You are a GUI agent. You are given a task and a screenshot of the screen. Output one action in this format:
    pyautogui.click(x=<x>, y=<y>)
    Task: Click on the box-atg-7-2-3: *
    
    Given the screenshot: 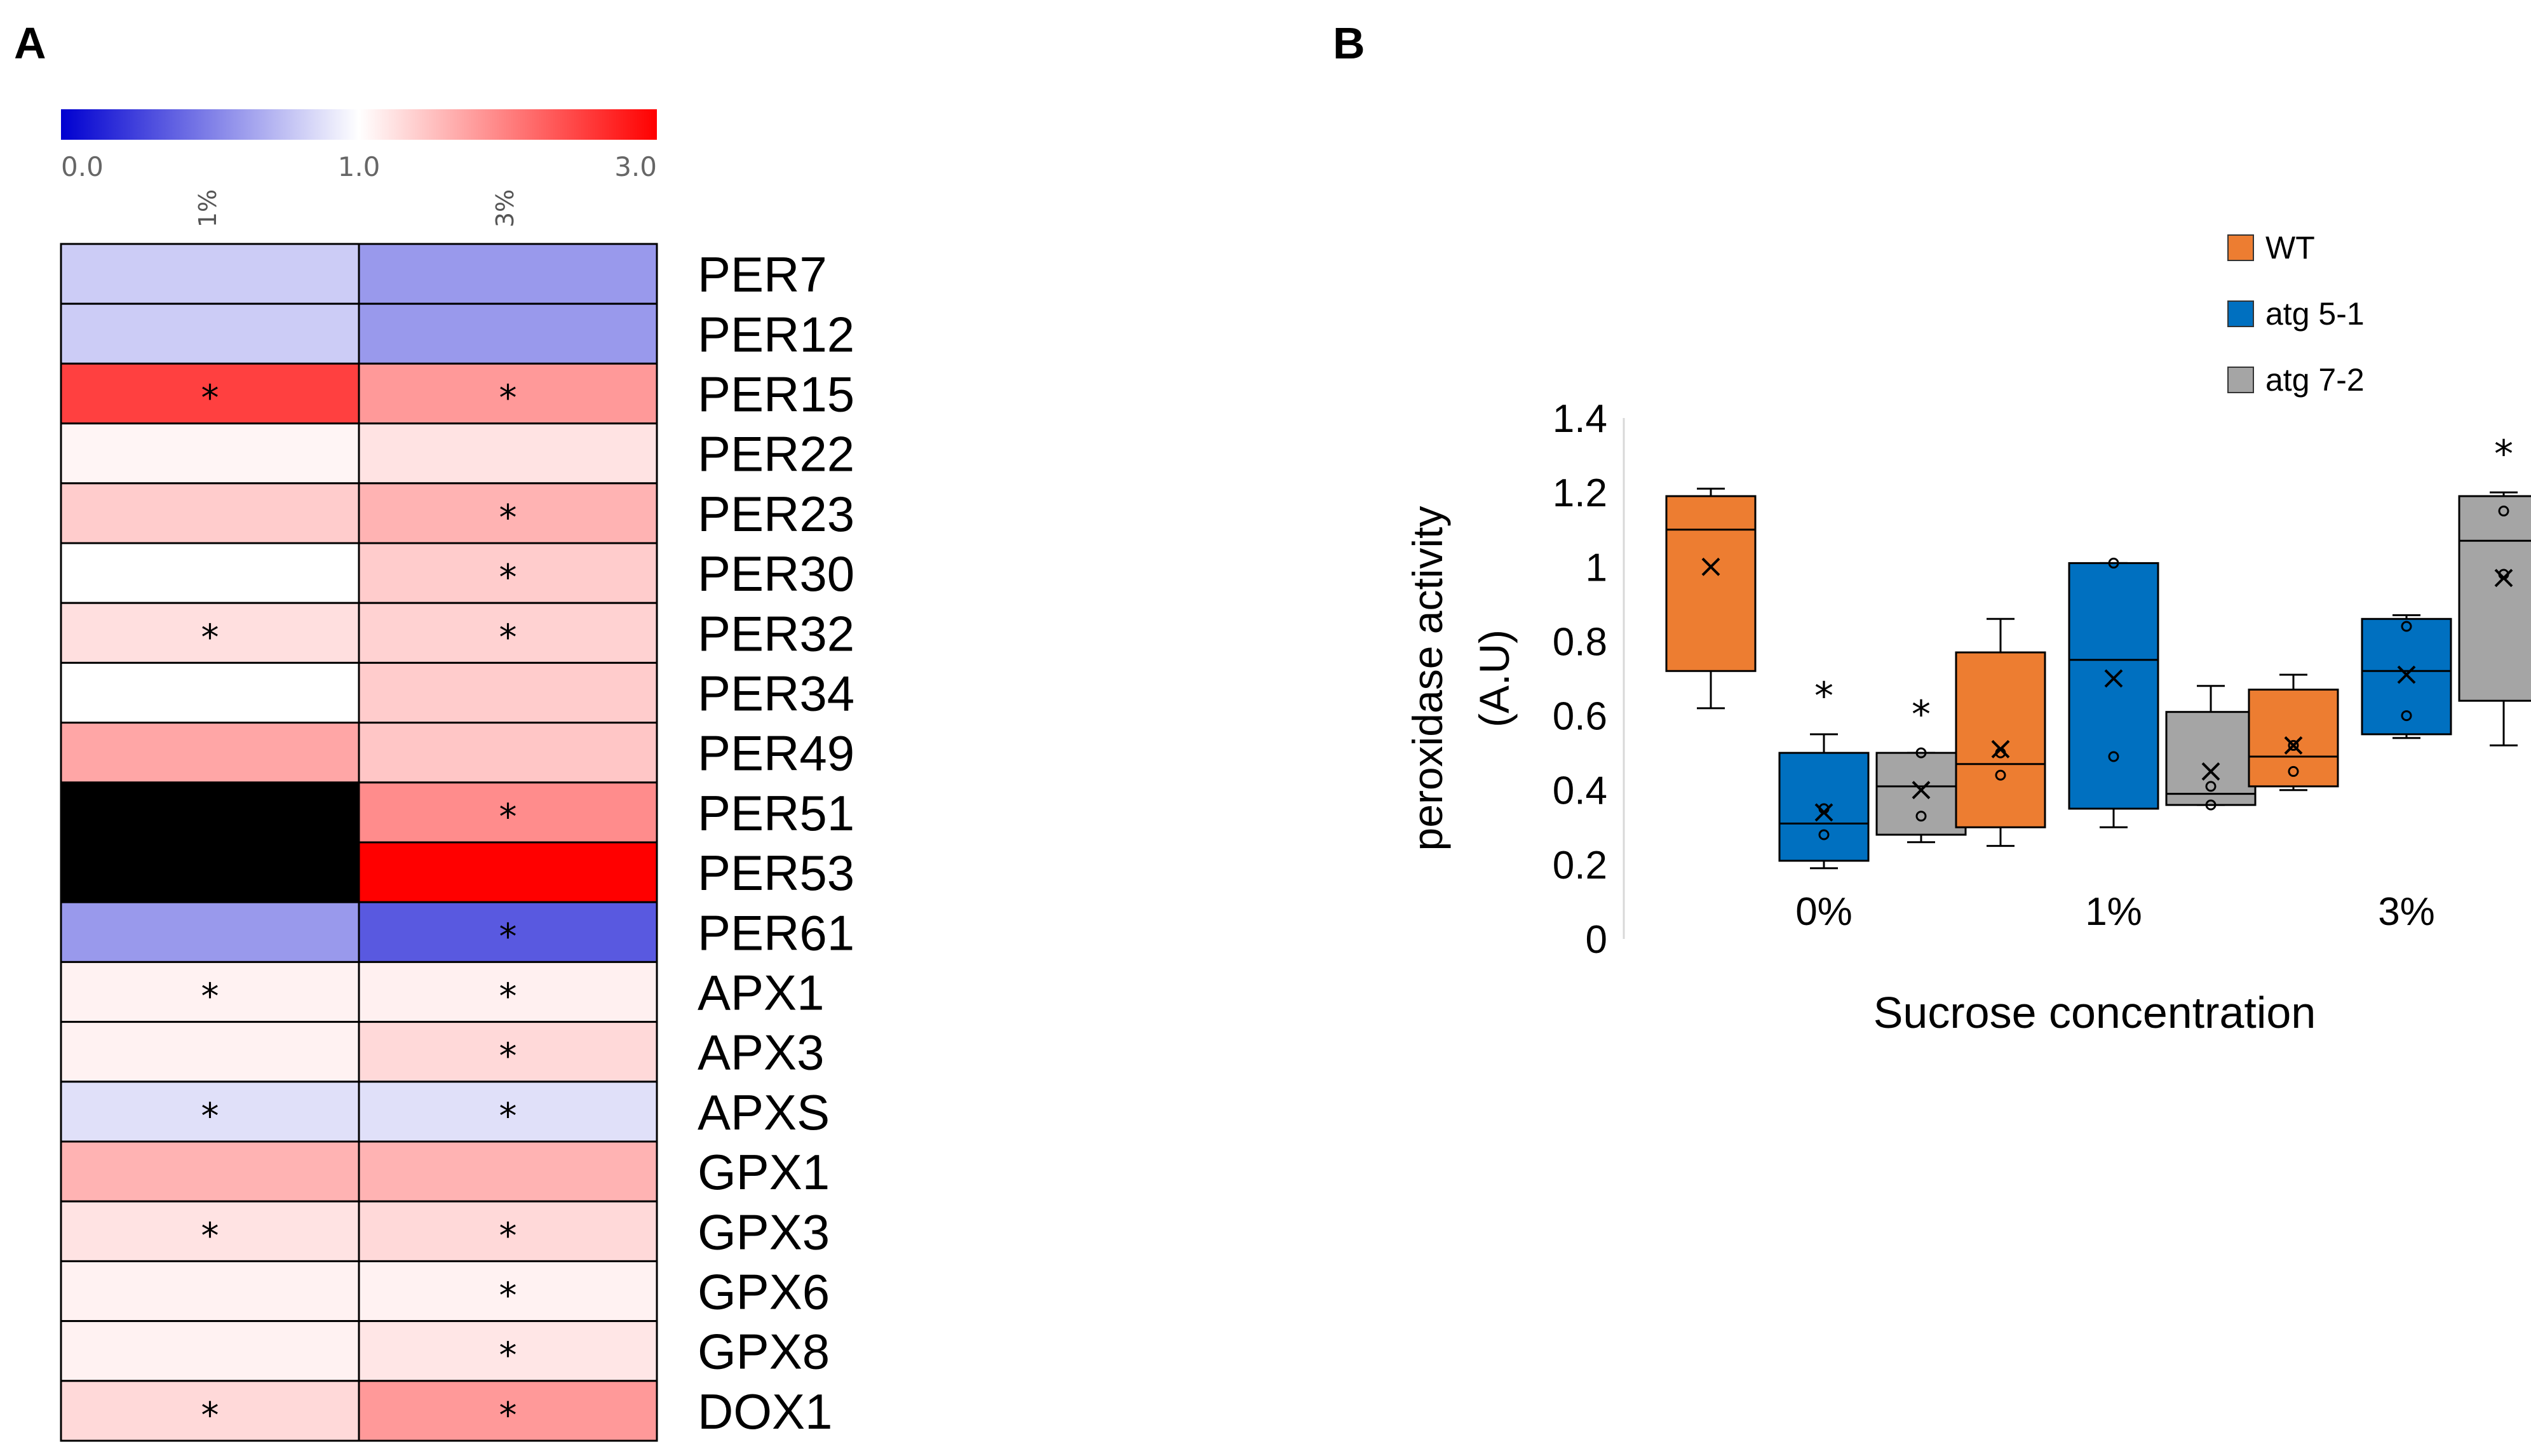 What is the action you would take?
    pyautogui.click(x=2494, y=589)
    